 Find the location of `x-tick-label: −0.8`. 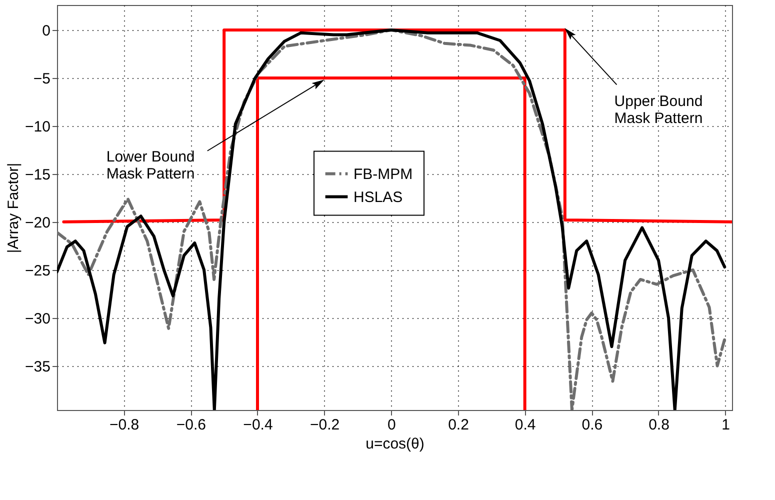

x-tick-label: −0.8 is located at coordinates (125, 425).